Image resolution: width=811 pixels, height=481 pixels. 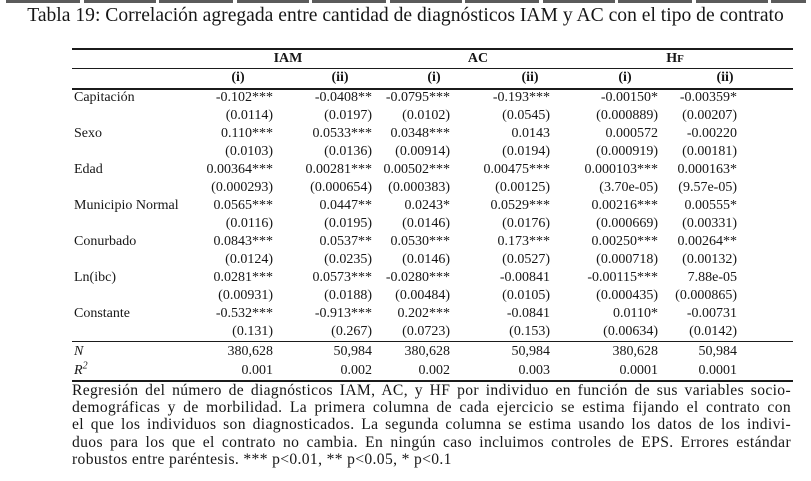 I want to click on stat-value: 0.0001, so click(x=718, y=370).